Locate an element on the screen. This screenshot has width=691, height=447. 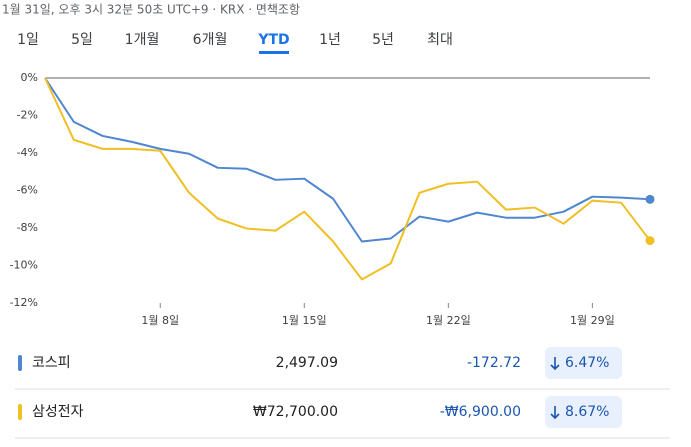
x-tick-label: 1월 15일 is located at coordinates (304, 320).